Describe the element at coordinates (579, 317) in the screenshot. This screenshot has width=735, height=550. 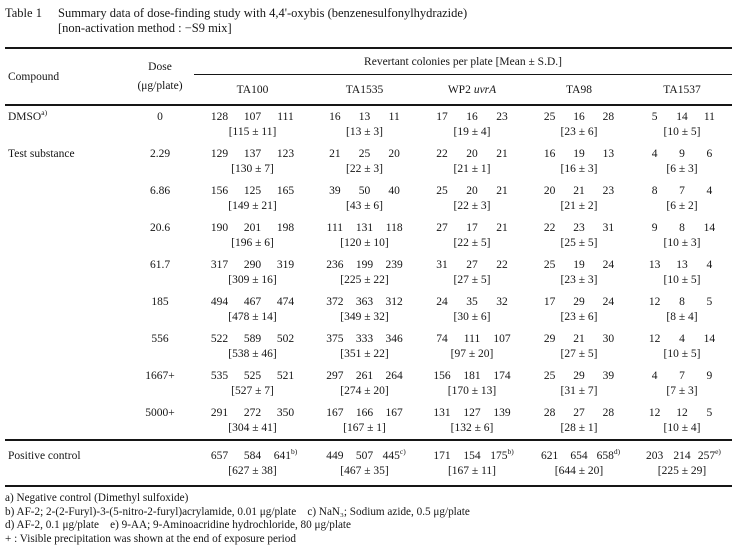
I see `mean-sd-value: [23 ± 6]` at that location.